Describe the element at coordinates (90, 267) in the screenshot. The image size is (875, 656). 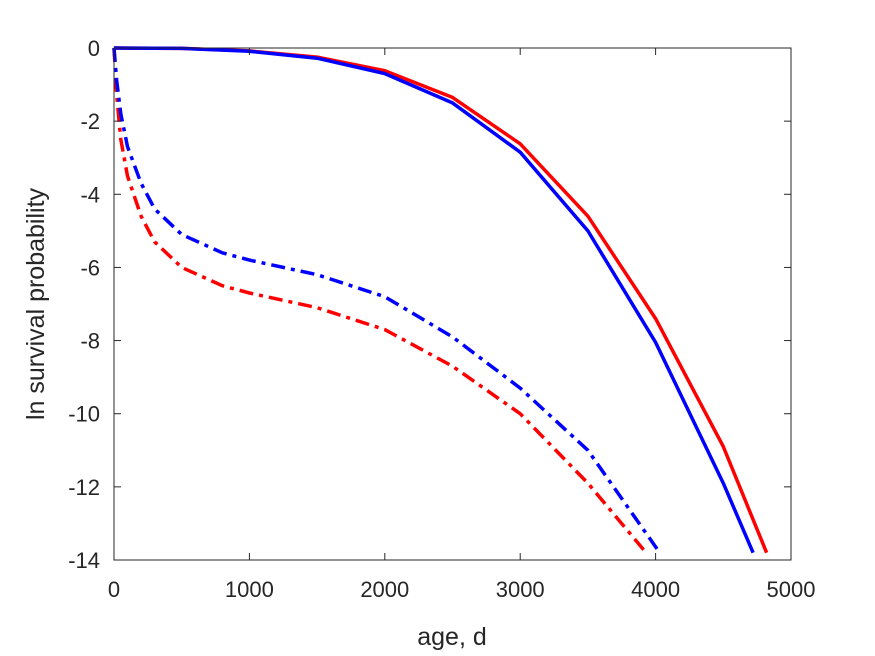
I see `y-tick-label: -6` at that location.